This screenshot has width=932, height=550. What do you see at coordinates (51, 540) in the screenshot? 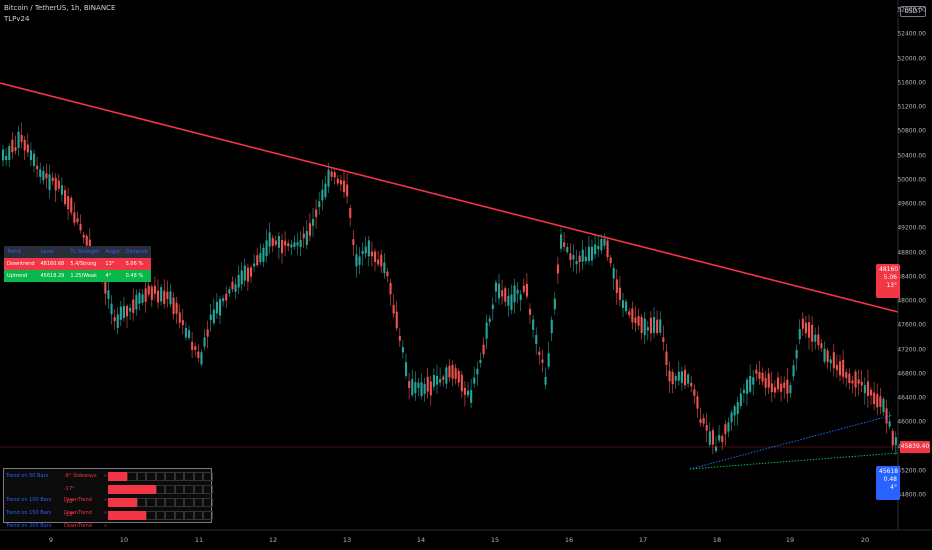
I see `time-axis-label: 9` at bounding box center [51, 540].